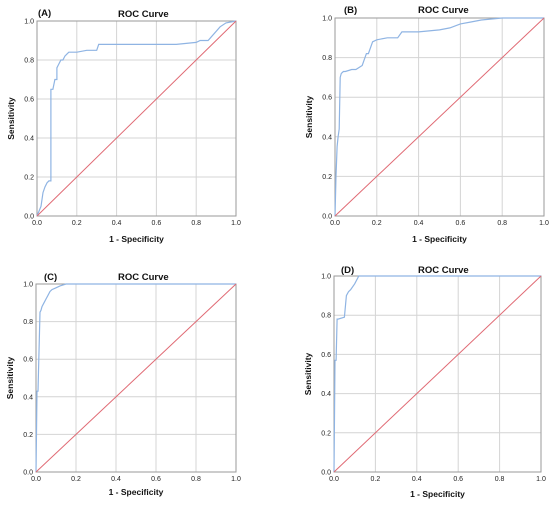 The image size is (550, 505). Describe the element at coordinates (350, 10) in the screenshot. I see `panel-label: (B)` at that location.